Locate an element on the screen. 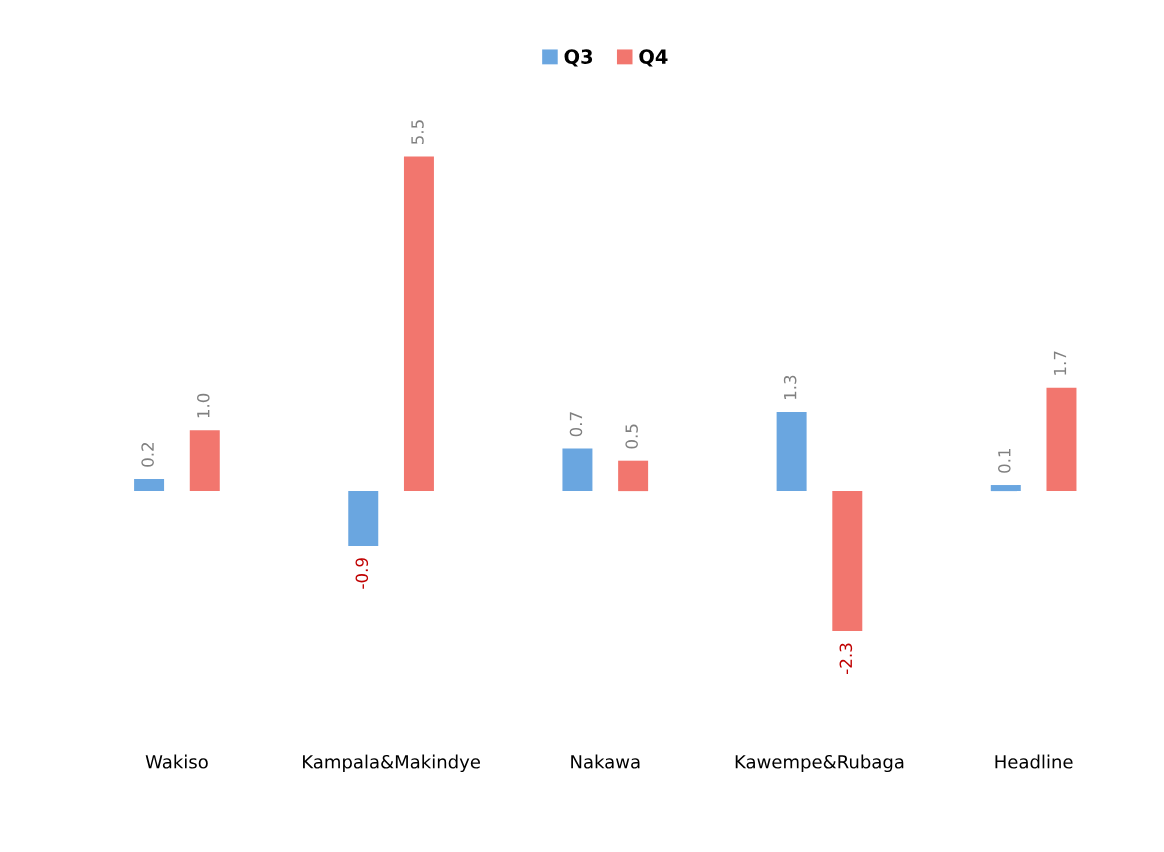 This screenshot has width=1164, height=852. data-label: 0.1 is located at coordinates (1004, 460).